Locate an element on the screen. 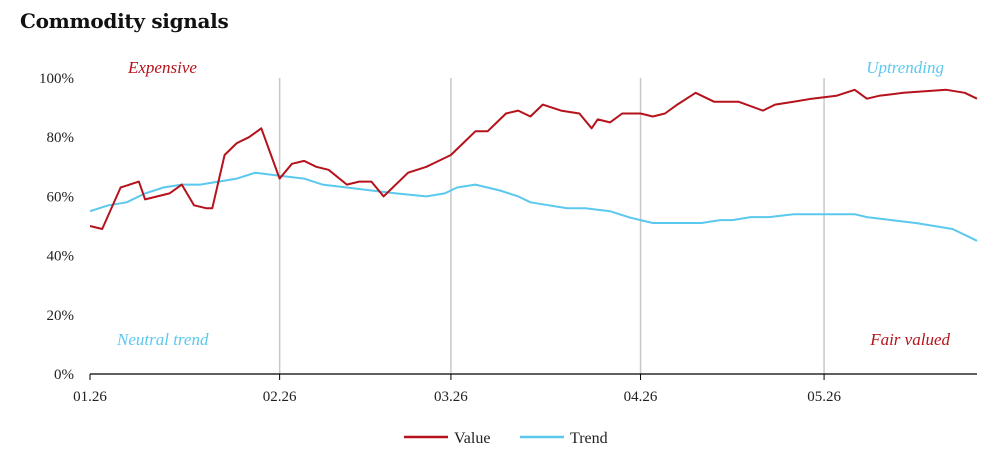 This screenshot has height=460, width=998. x-tick-label: 04.26 is located at coordinates (641, 397).